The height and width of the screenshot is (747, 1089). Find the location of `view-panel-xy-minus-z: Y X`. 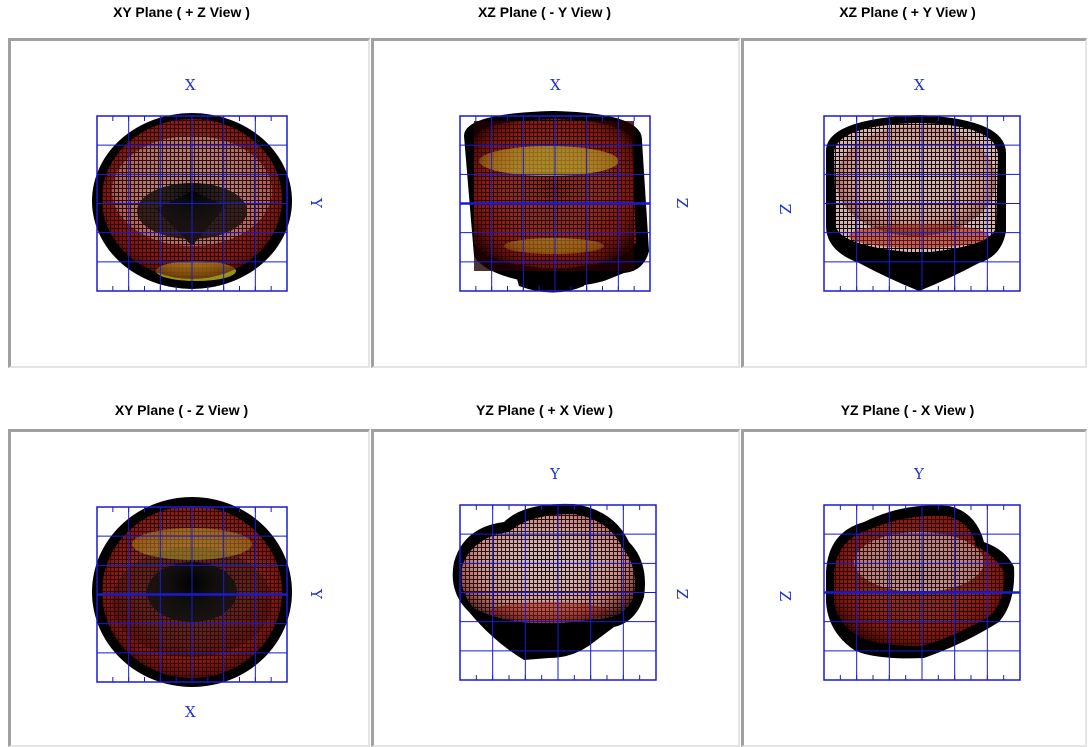

view-panel-xy-minus-z: Y X is located at coordinates (189, 588).